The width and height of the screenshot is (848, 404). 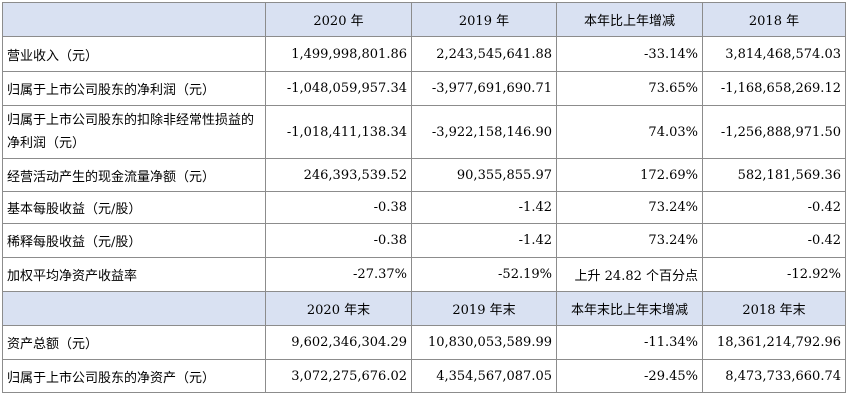 I want to click on value-2019: -3,977,691,690.71, so click(x=484, y=88).